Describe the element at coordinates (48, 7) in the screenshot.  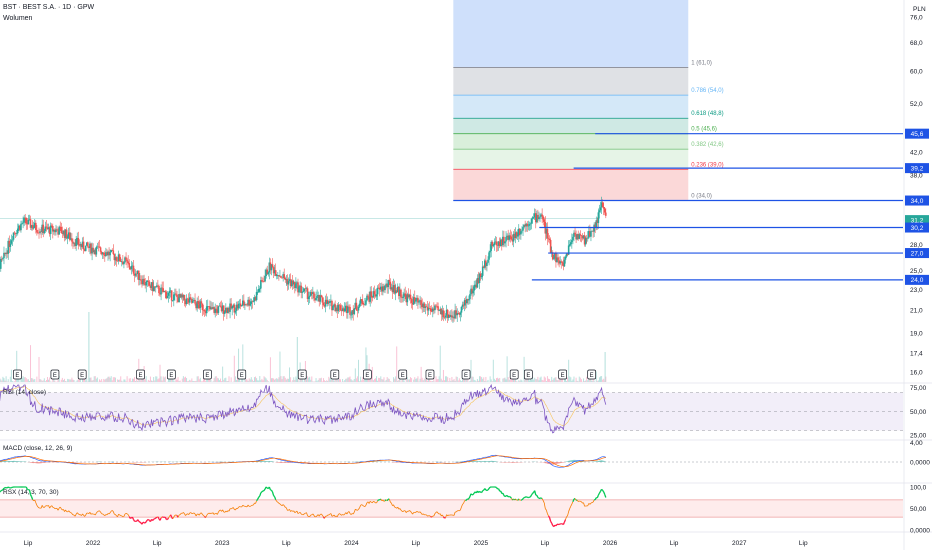
I see `symbol-title: BST · BEST S.A. · 1D · GPW` at that location.